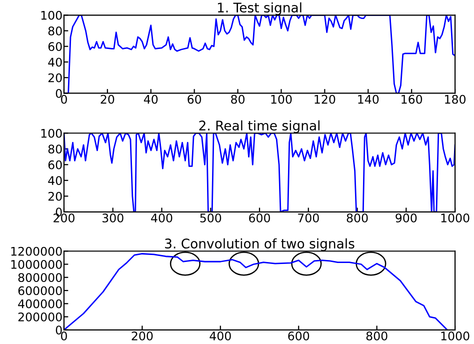 The height and width of the screenshot is (344, 474). What do you see at coordinates (36, 264) in the screenshot?
I see `y-tick-label: 1000000` at bounding box center [36, 264].